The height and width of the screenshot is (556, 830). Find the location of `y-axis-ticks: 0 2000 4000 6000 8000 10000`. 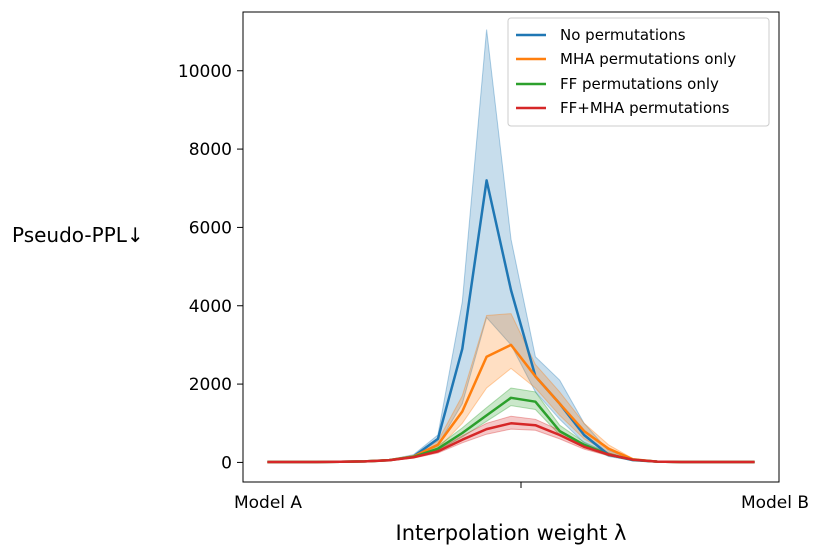

y-axis-ticks: 0 2000 4000 6000 8000 10000 is located at coordinates (210, 267).